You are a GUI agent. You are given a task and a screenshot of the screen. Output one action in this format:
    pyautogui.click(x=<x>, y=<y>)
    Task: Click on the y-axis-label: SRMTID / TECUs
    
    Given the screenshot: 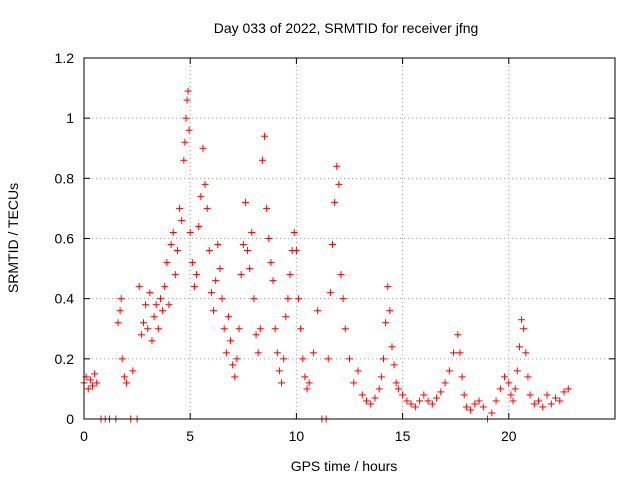 What is the action you would take?
    pyautogui.click(x=13, y=238)
    